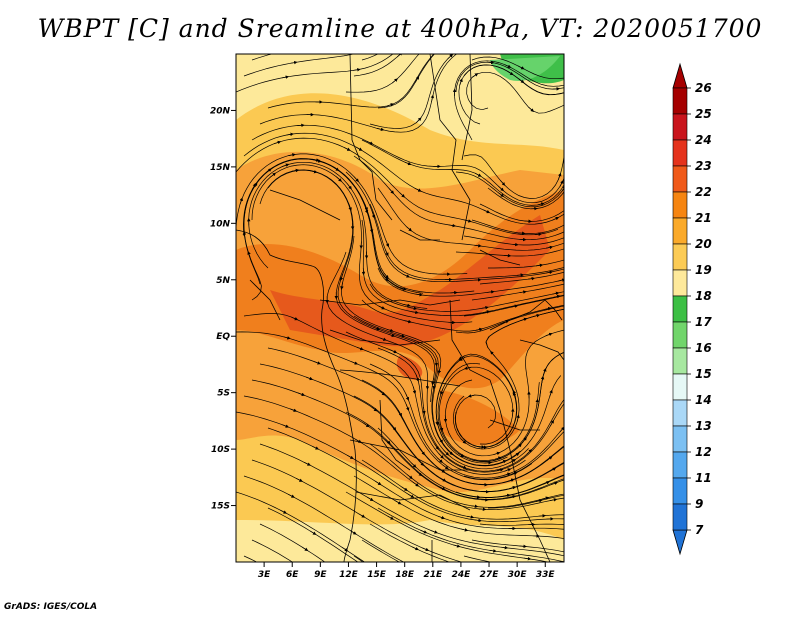 Image resolution: width=800 pixels, height=618 pixels. I want to click on colorbar-label: 19, so click(703, 270).